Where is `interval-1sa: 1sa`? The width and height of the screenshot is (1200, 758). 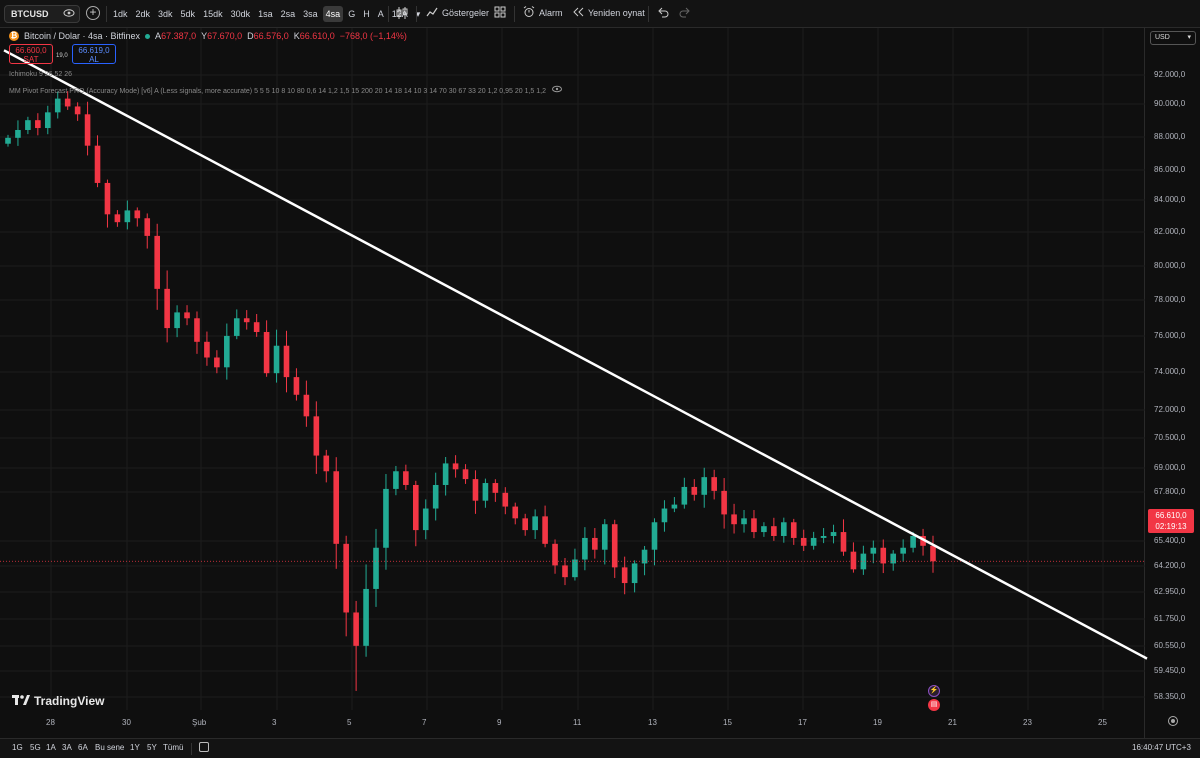 interval-1sa: 1sa is located at coordinates (265, 14).